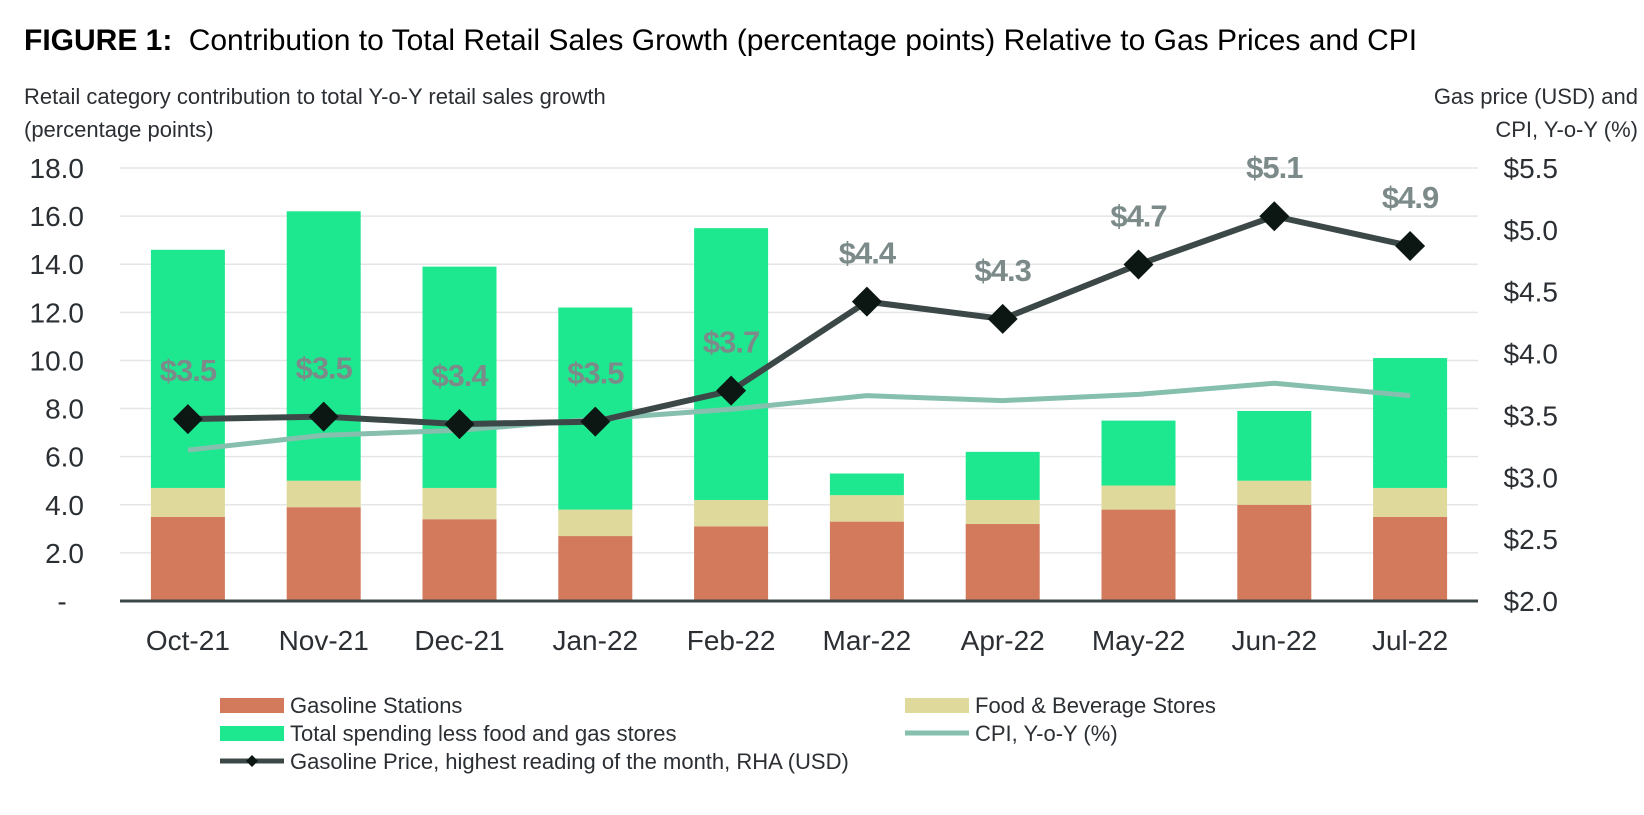  What do you see at coordinates (1531, 539) in the screenshot?
I see `y2-tick-label: $2.5` at bounding box center [1531, 539].